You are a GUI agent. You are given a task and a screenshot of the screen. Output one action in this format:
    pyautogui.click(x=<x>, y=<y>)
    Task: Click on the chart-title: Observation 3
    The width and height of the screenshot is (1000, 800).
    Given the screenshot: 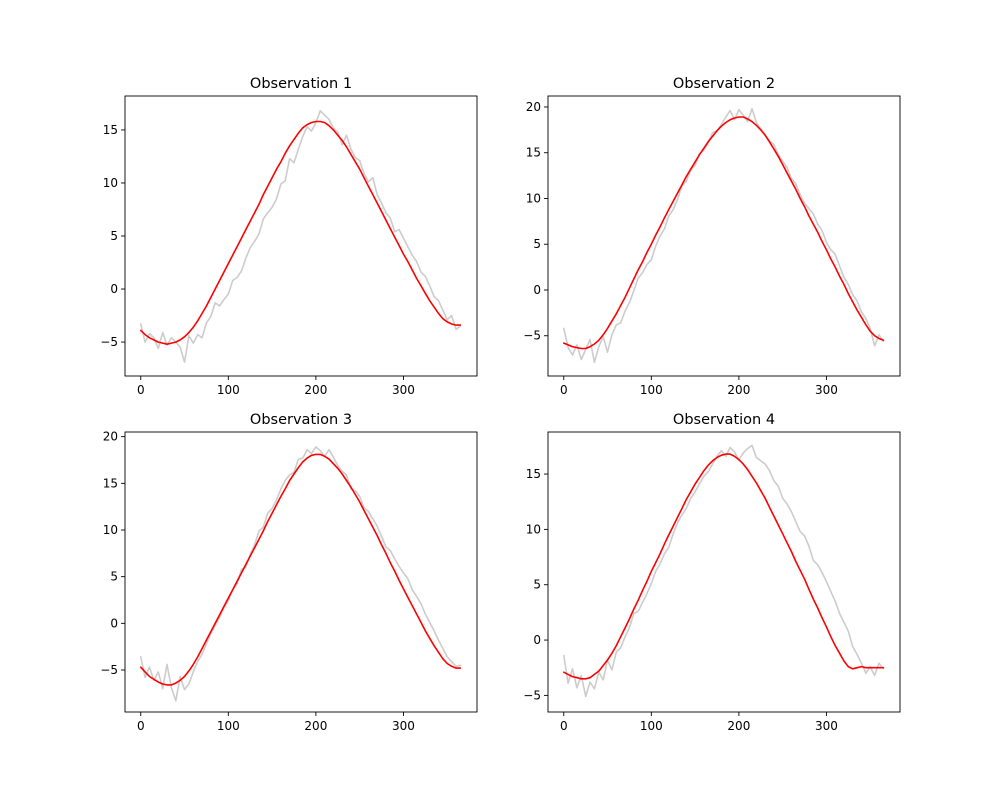 What is the action you would take?
    pyautogui.click(x=301, y=420)
    